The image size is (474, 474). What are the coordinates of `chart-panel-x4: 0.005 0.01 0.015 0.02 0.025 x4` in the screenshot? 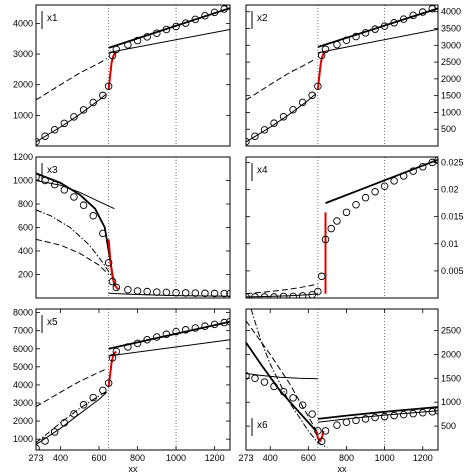 It's located at (354, 227).